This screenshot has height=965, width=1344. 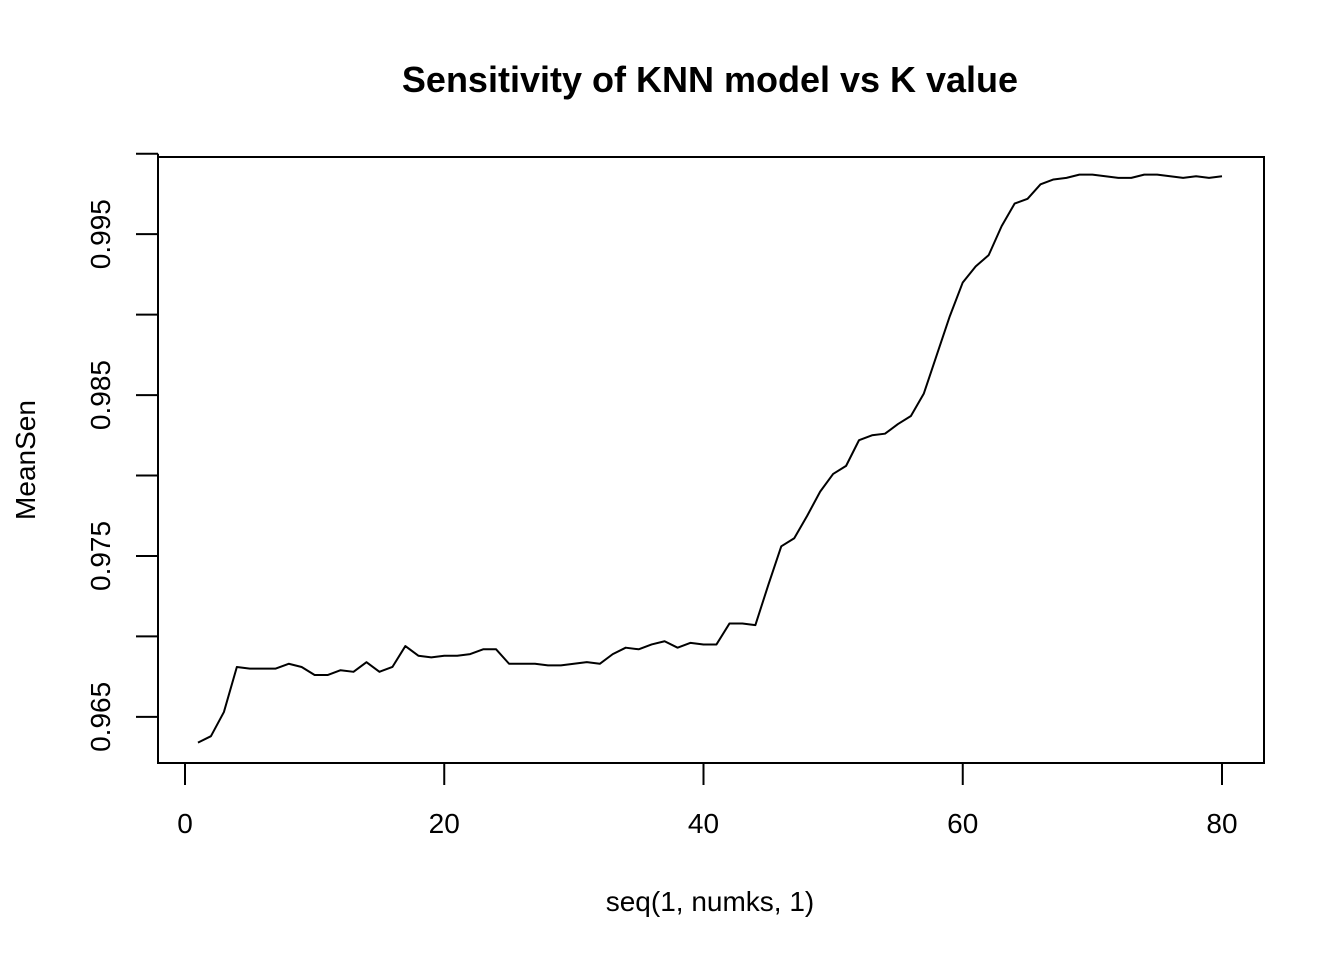 I want to click on chart-title: Sensitivity of KNN model vs K value, so click(x=710, y=79).